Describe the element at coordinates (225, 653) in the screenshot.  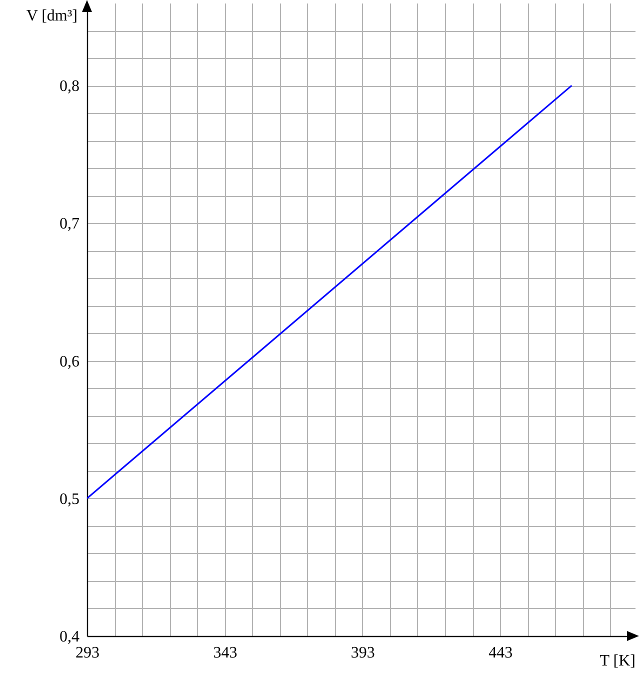
I see `x-tick-label: 343` at that location.